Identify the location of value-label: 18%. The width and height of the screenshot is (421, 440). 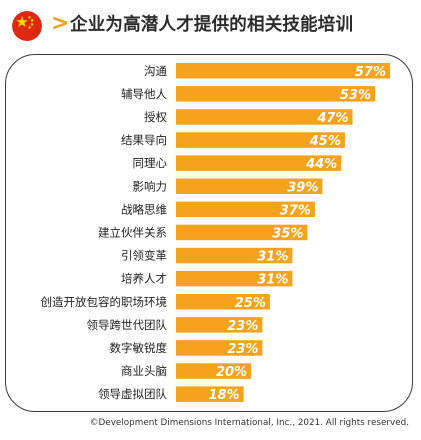
(223, 395).